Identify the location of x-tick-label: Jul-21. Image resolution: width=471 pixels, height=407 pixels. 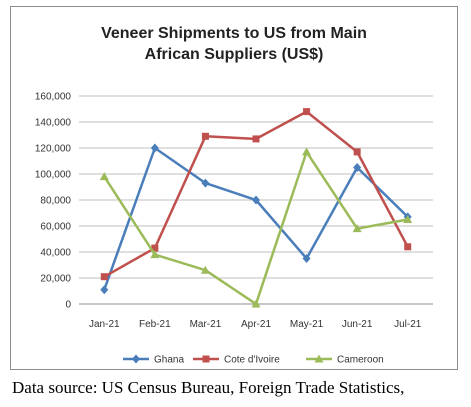
(408, 324).